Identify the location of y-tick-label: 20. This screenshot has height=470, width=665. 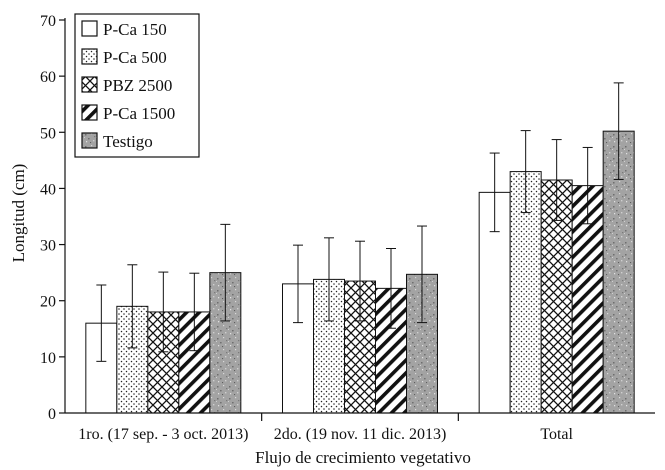
(48, 302).